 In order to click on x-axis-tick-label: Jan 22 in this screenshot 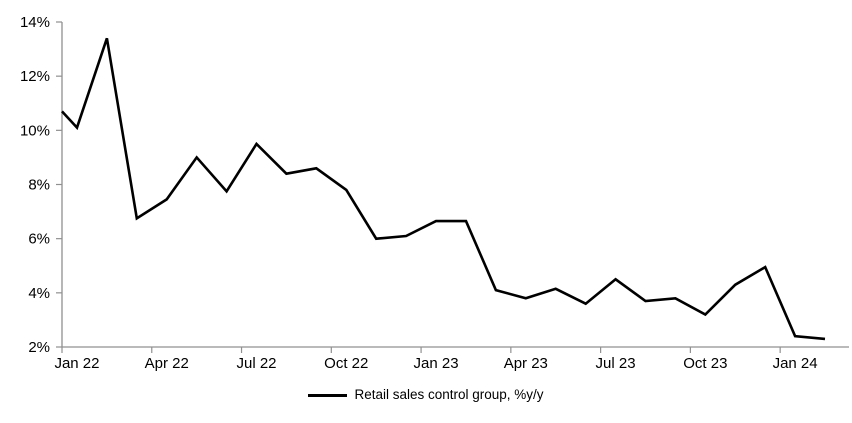, I will do `click(76, 363)`.